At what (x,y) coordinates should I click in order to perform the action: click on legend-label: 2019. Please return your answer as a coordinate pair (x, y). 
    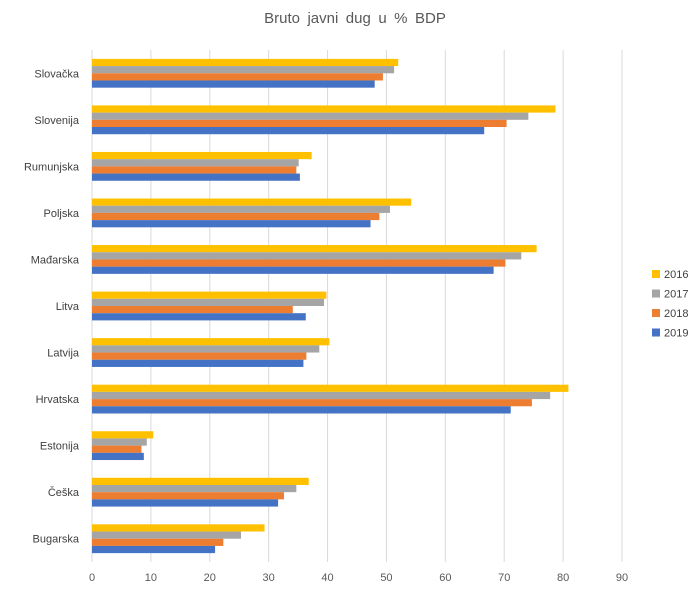
    Looking at the image, I should click on (676, 334).